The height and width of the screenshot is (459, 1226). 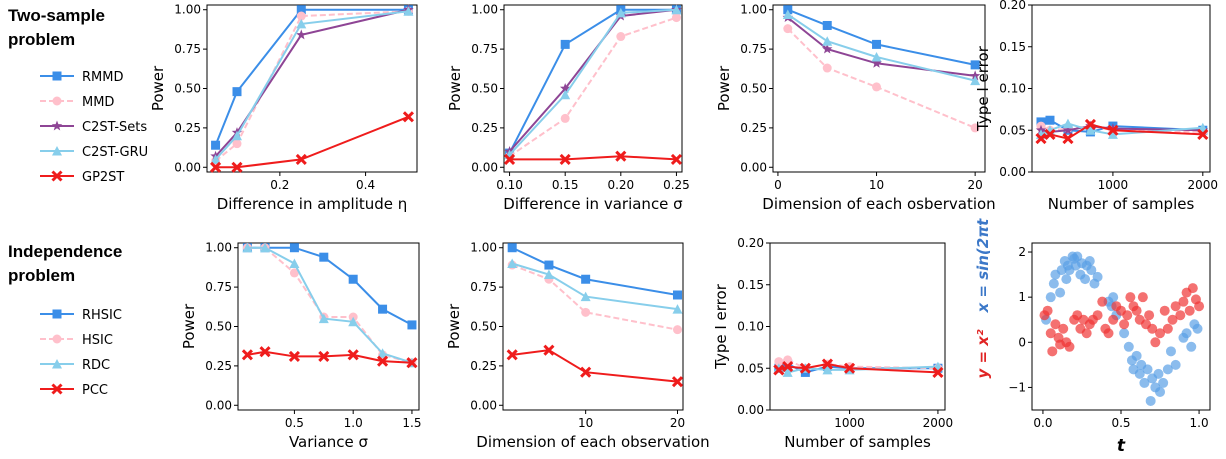 I want to click on y-axis-label-red: y = x², so click(x=983, y=353).